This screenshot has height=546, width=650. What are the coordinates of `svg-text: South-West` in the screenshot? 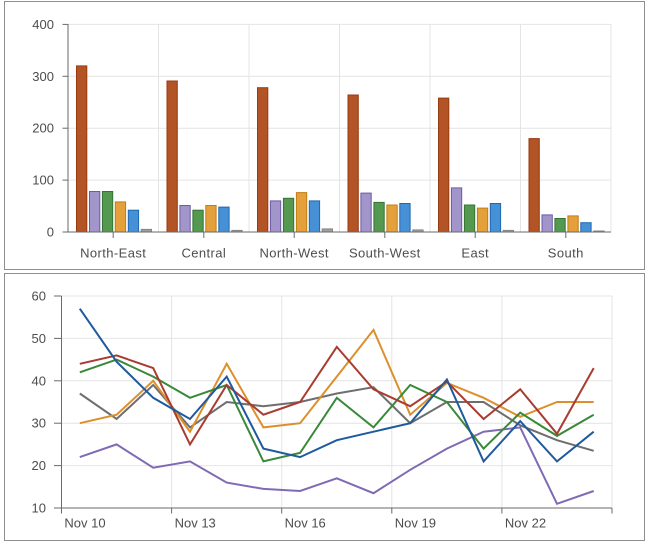 It's located at (385, 253).